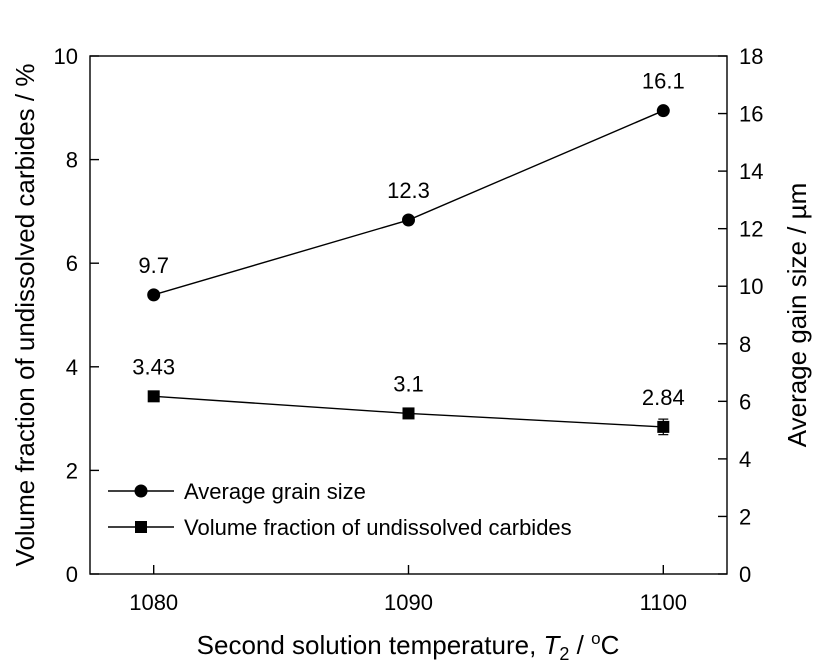 The width and height of the screenshot is (827, 668). What do you see at coordinates (745, 344) in the screenshot?
I see `right-tick-label: 8` at bounding box center [745, 344].